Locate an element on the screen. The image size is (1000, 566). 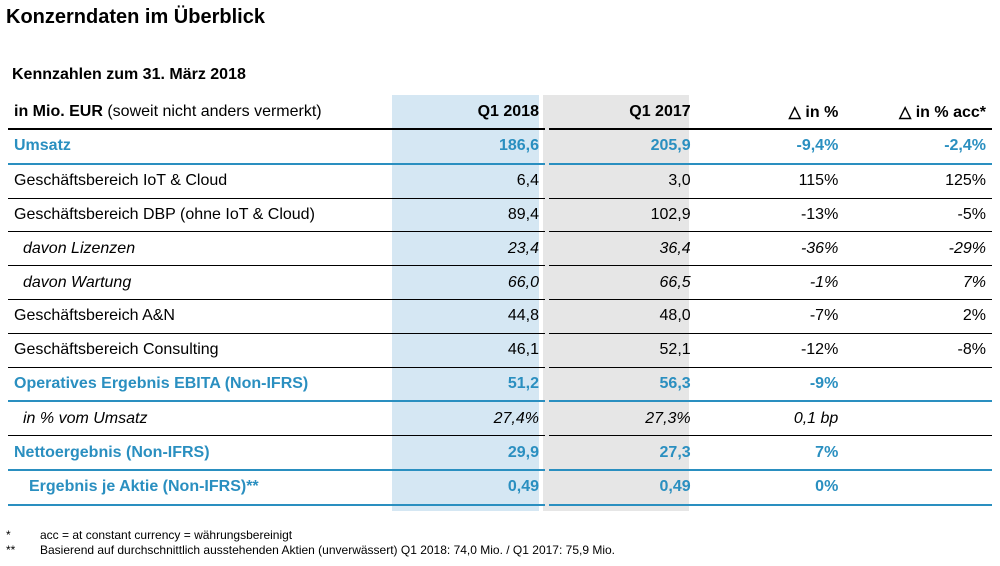
footnote-marker: ** is located at coordinates (11, 550).